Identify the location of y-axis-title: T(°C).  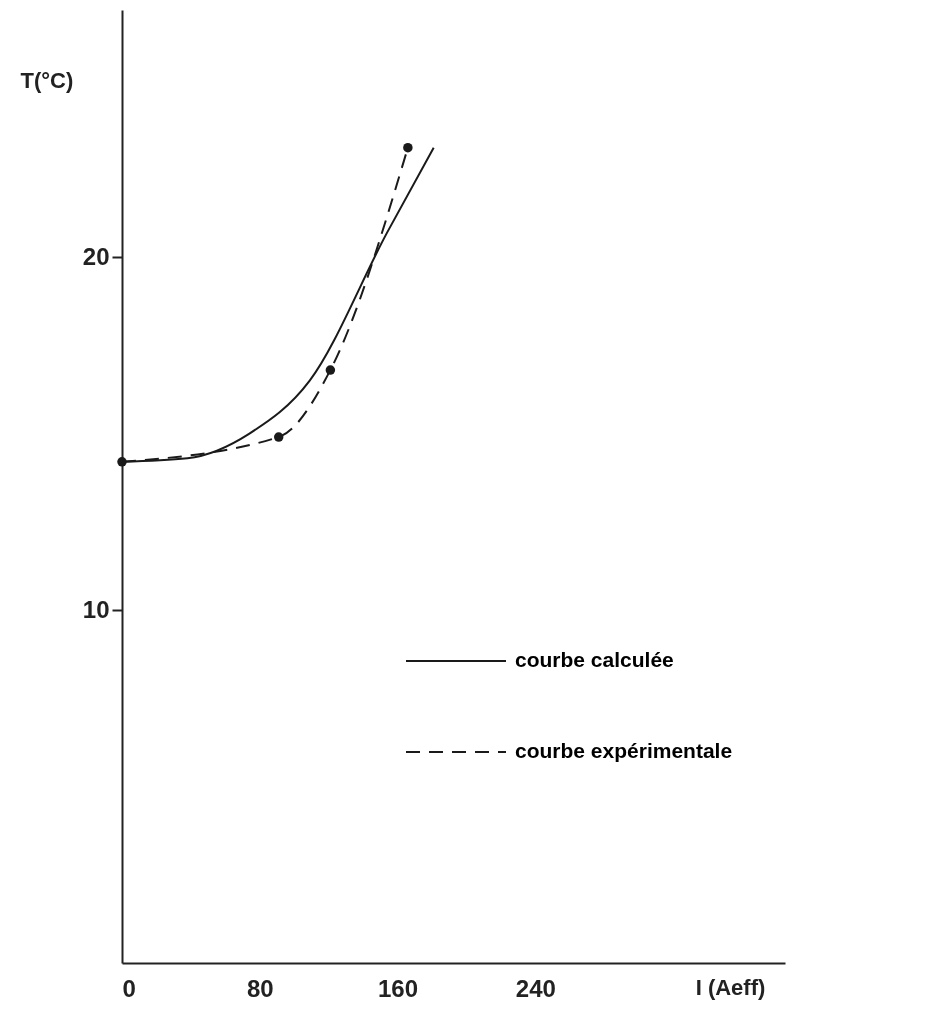
(47, 80).